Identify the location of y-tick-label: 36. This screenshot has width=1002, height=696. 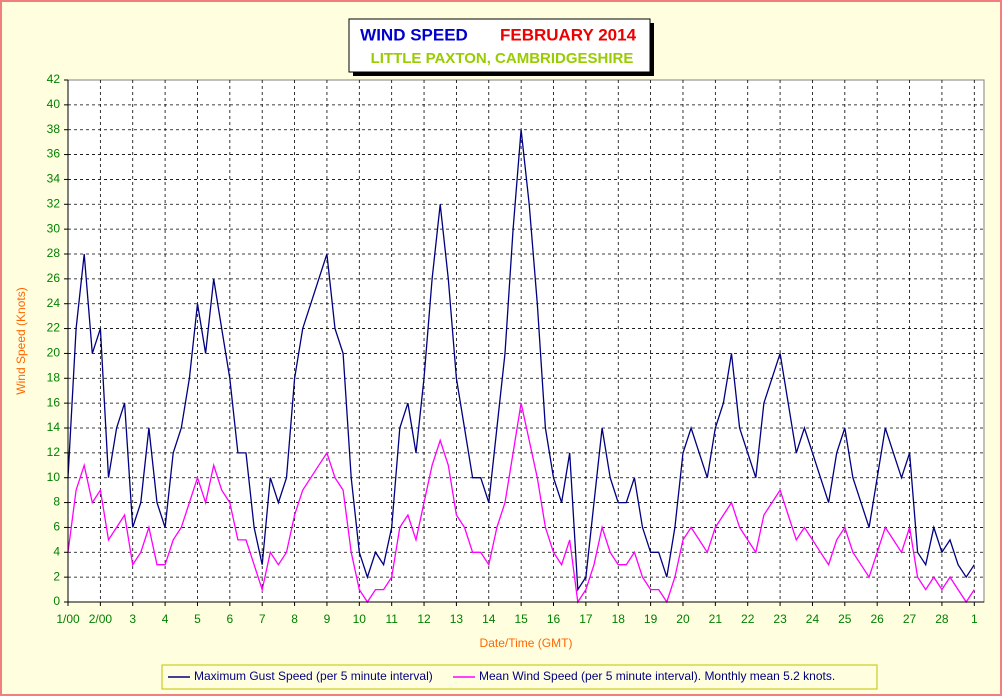
(54, 154).